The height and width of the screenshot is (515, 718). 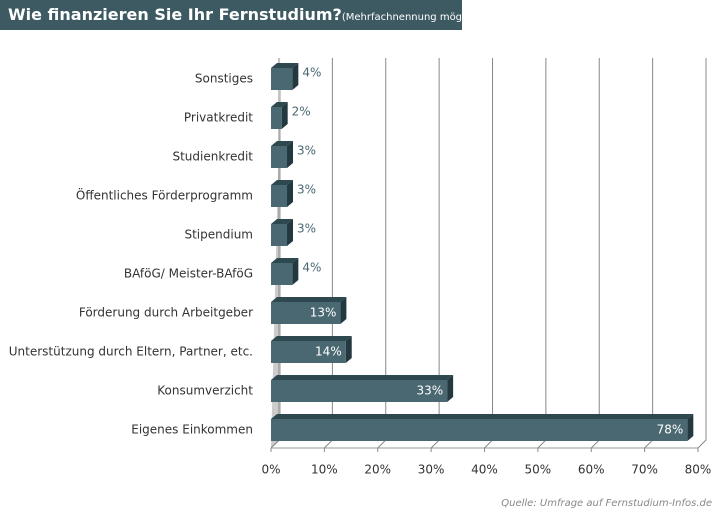 What do you see at coordinates (670, 430) in the screenshot?
I see `value-label: 78%` at bounding box center [670, 430].